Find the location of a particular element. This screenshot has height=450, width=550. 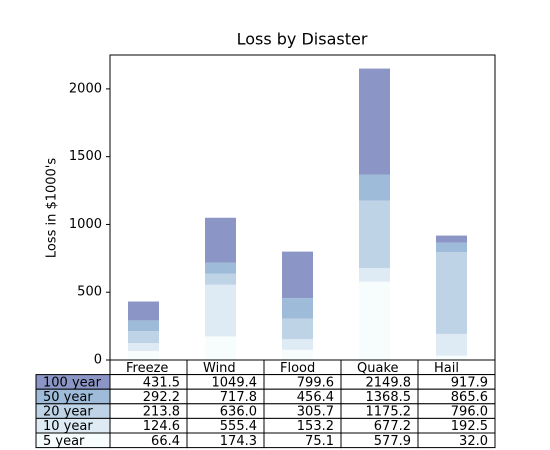

table-value: 192.5 is located at coordinates (469, 426).